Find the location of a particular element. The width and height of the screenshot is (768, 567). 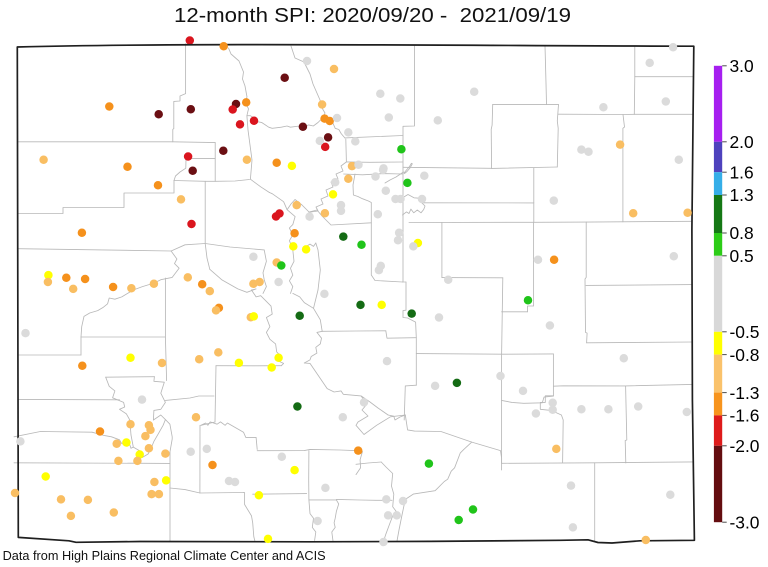

svg-text: 3.0 is located at coordinates (742, 66).